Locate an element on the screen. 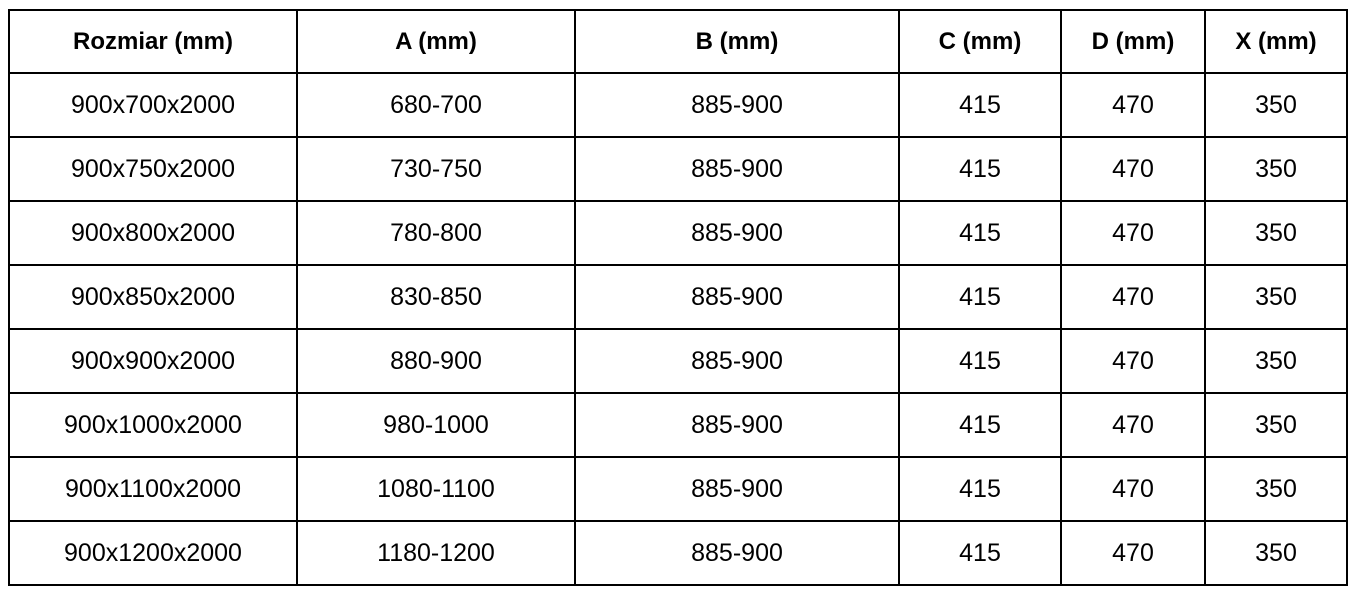 The width and height of the screenshot is (1355, 593). cell-a: 830-850 is located at coordinates (436, 297).